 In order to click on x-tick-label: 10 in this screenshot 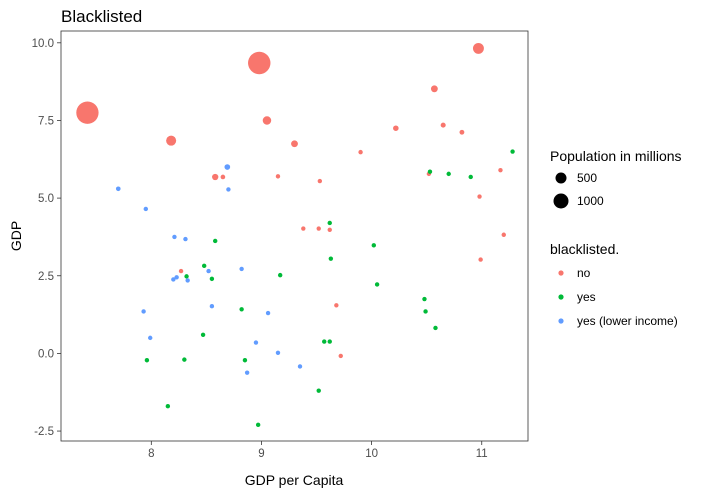, I will do `click(371, 454)`.